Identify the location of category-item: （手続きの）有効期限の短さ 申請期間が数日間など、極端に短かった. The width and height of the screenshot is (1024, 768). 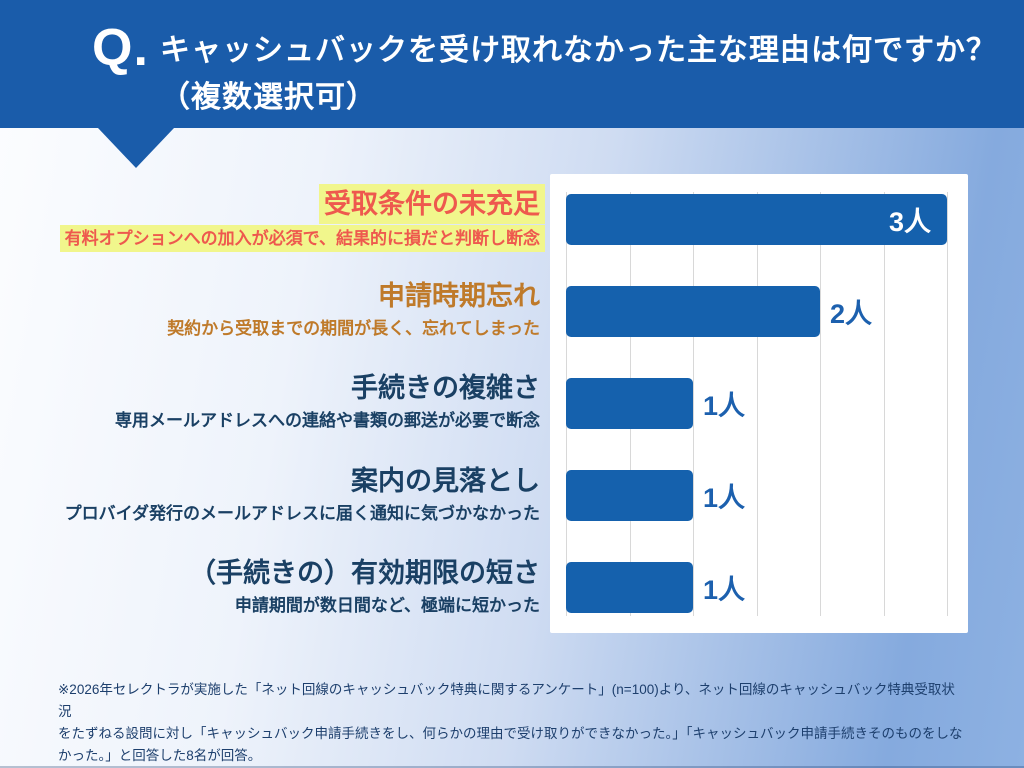
(280, 586).